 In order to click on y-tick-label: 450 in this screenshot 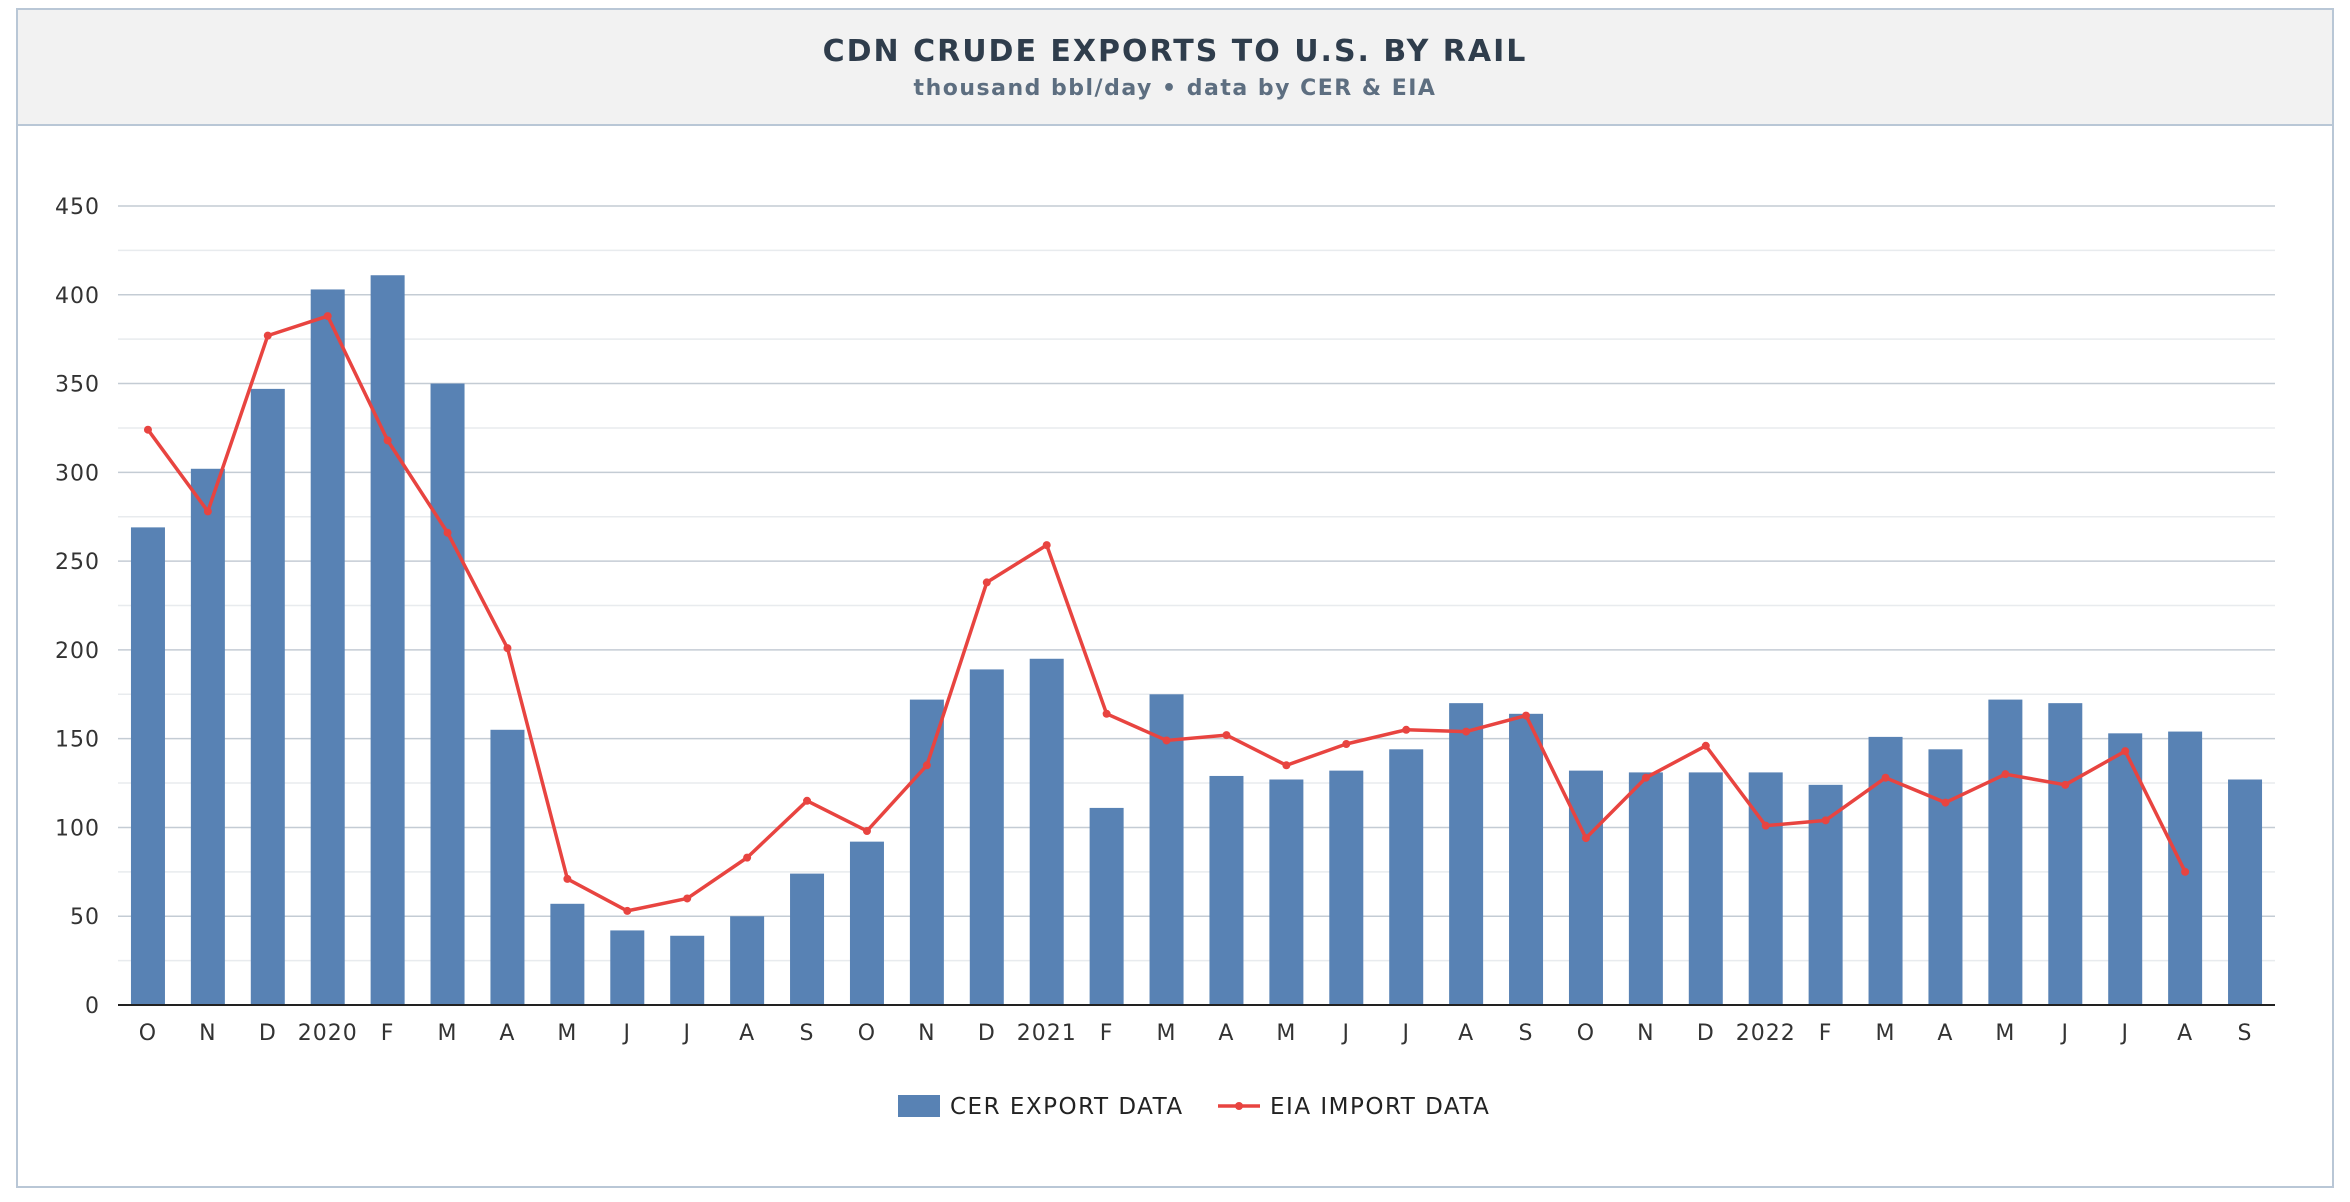, I will do `click(77, 207)`.